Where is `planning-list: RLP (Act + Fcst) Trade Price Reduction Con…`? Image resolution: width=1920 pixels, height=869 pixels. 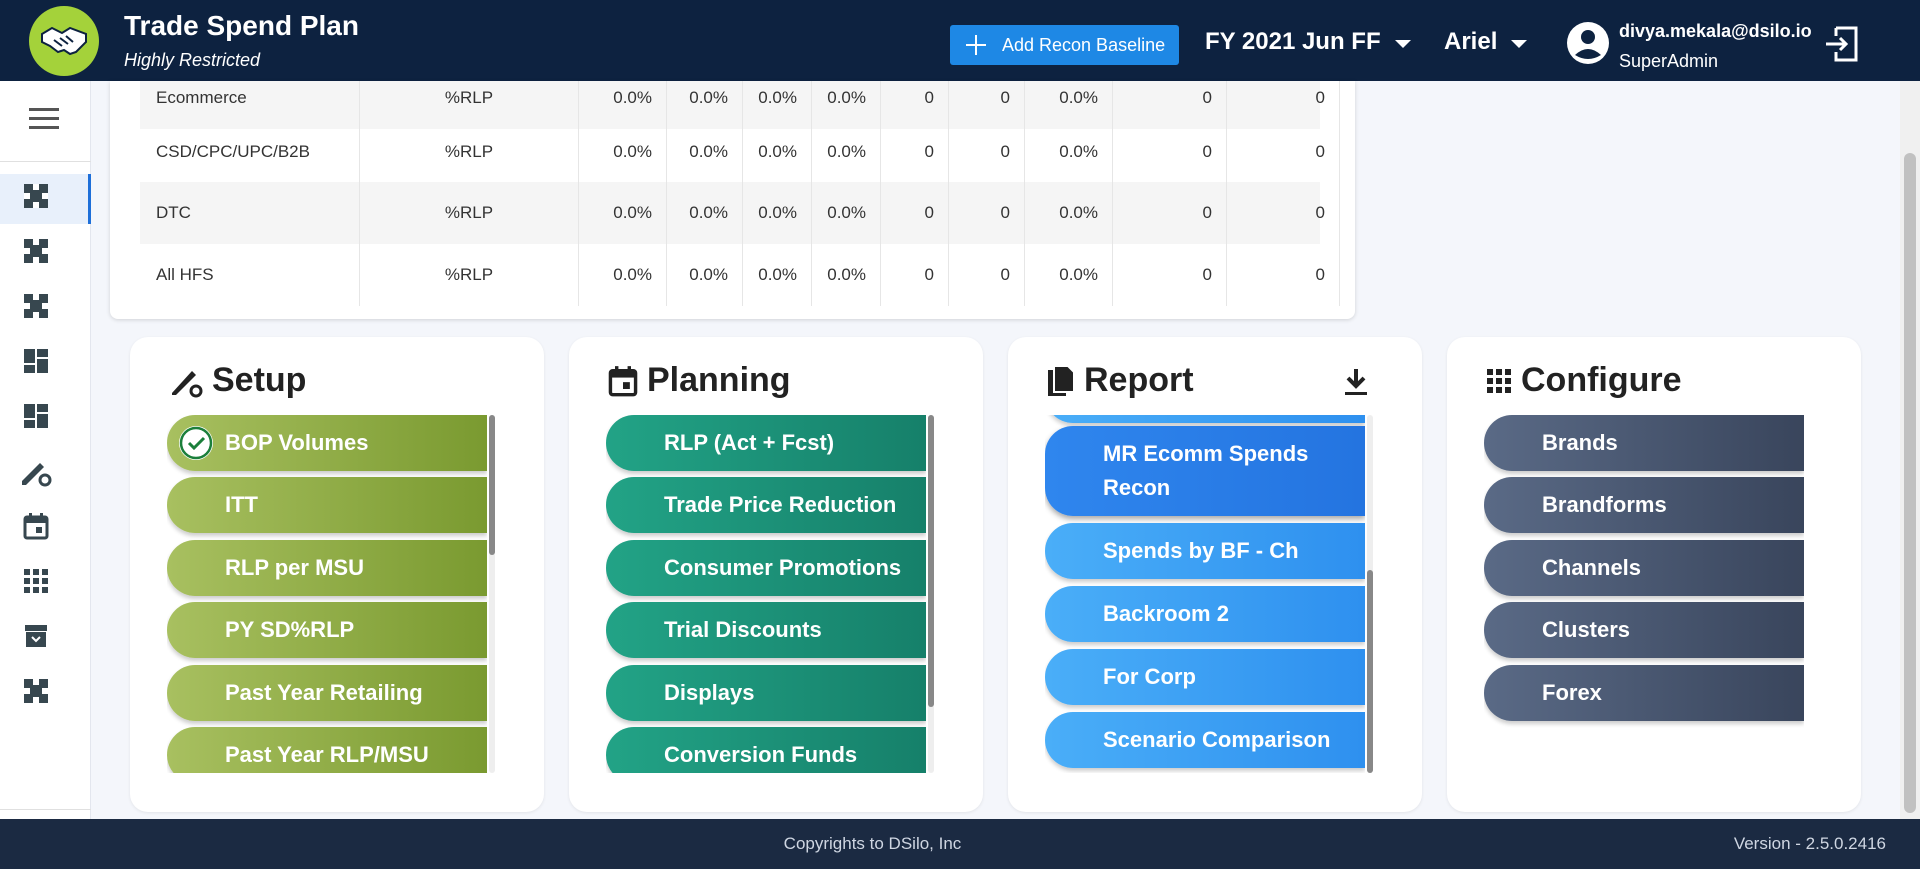
planning-list: RLP (Act + Fcst) Trade Price Reduction Con… is located at coordinates (766, 594).